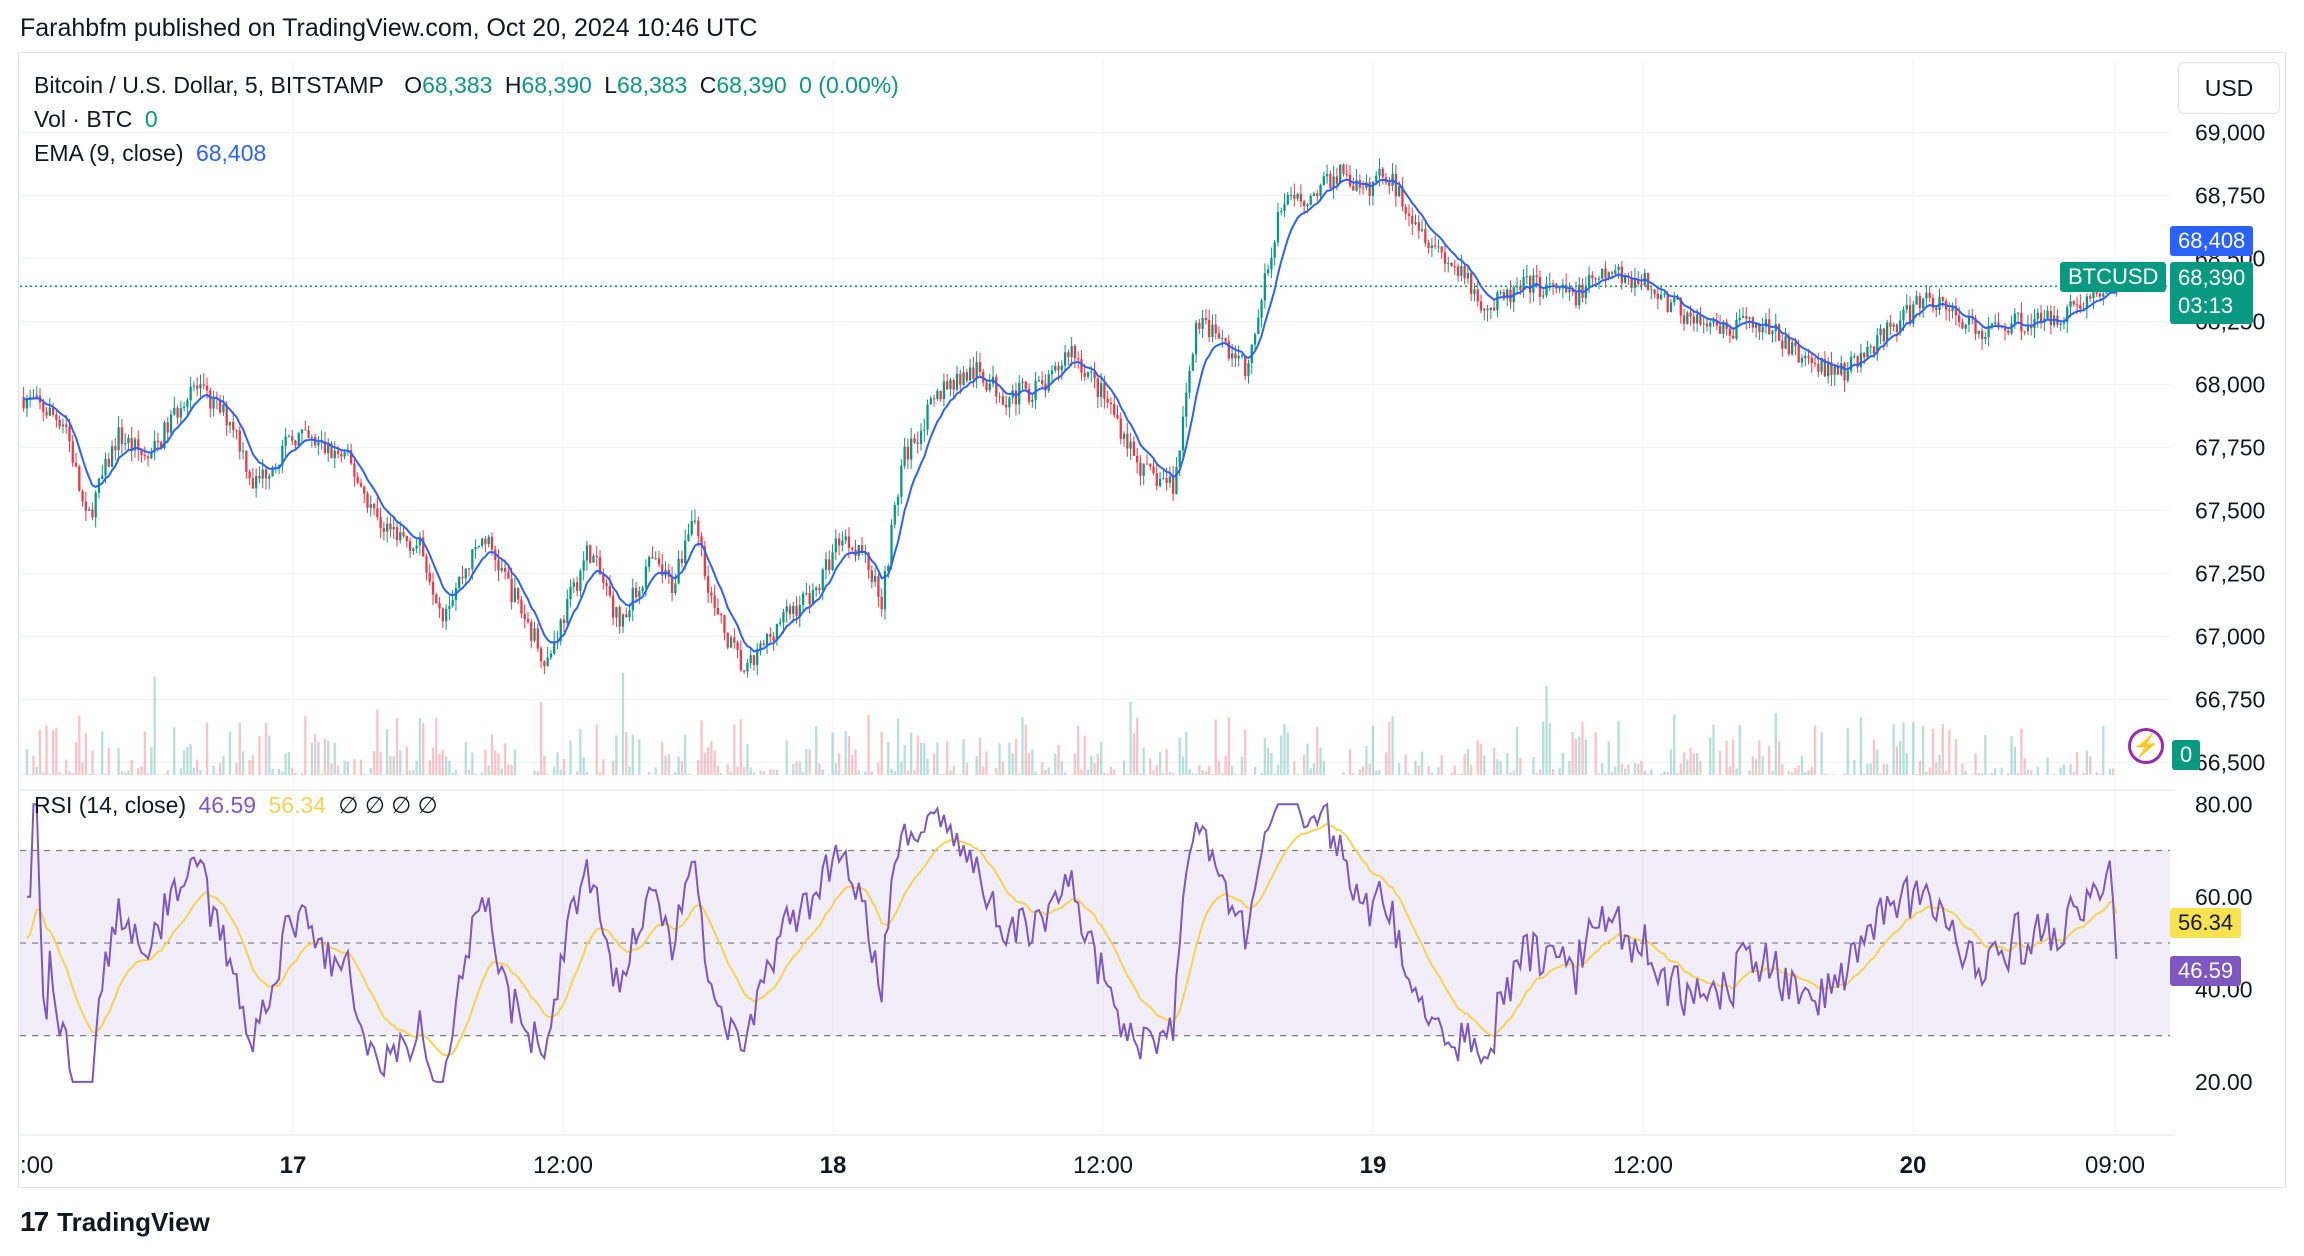 This screenshot has height=1256, width=2304. Describe the element at coordinates (2230, 196) in the screenshot. I see `price-tick: 68,750` at that location.